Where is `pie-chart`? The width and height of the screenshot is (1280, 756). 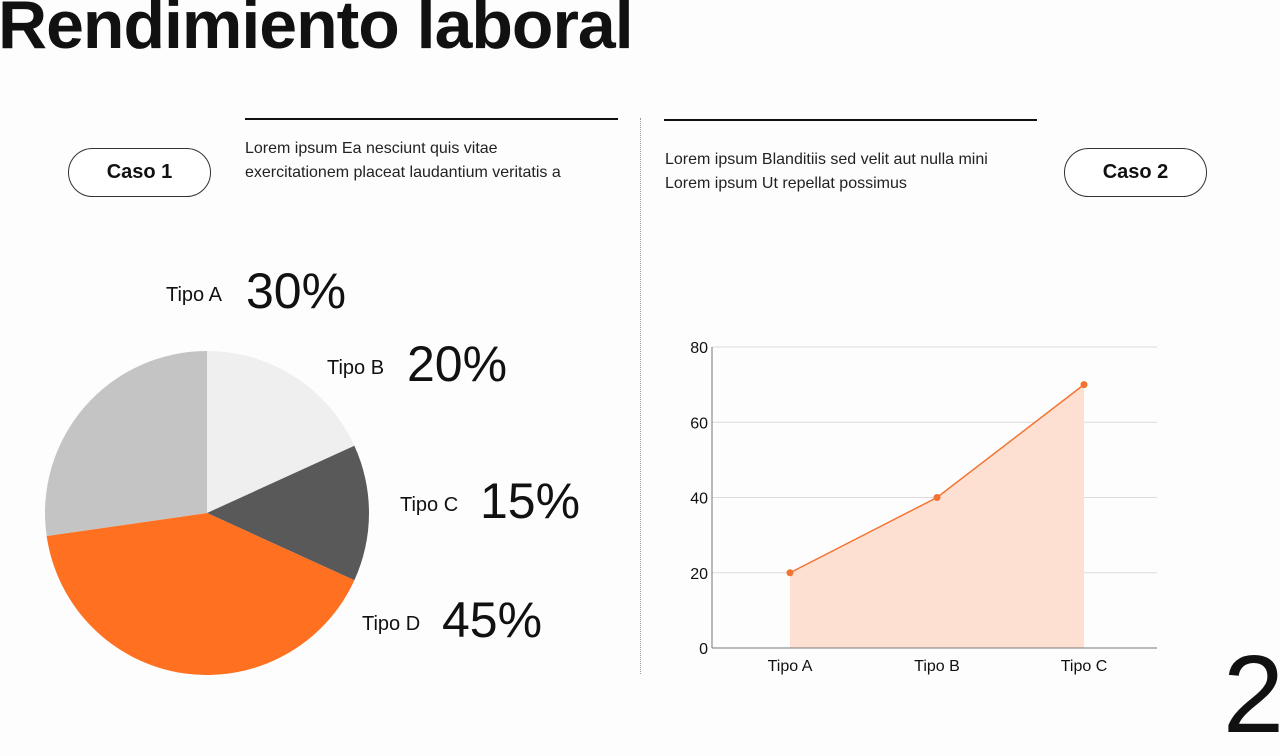
pie-chart is located at coordinates (206, 512).